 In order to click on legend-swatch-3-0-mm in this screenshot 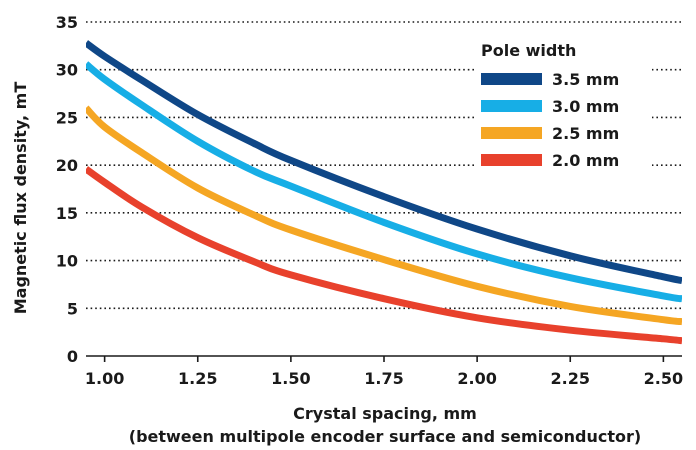, I will do `click(511, 106)`.